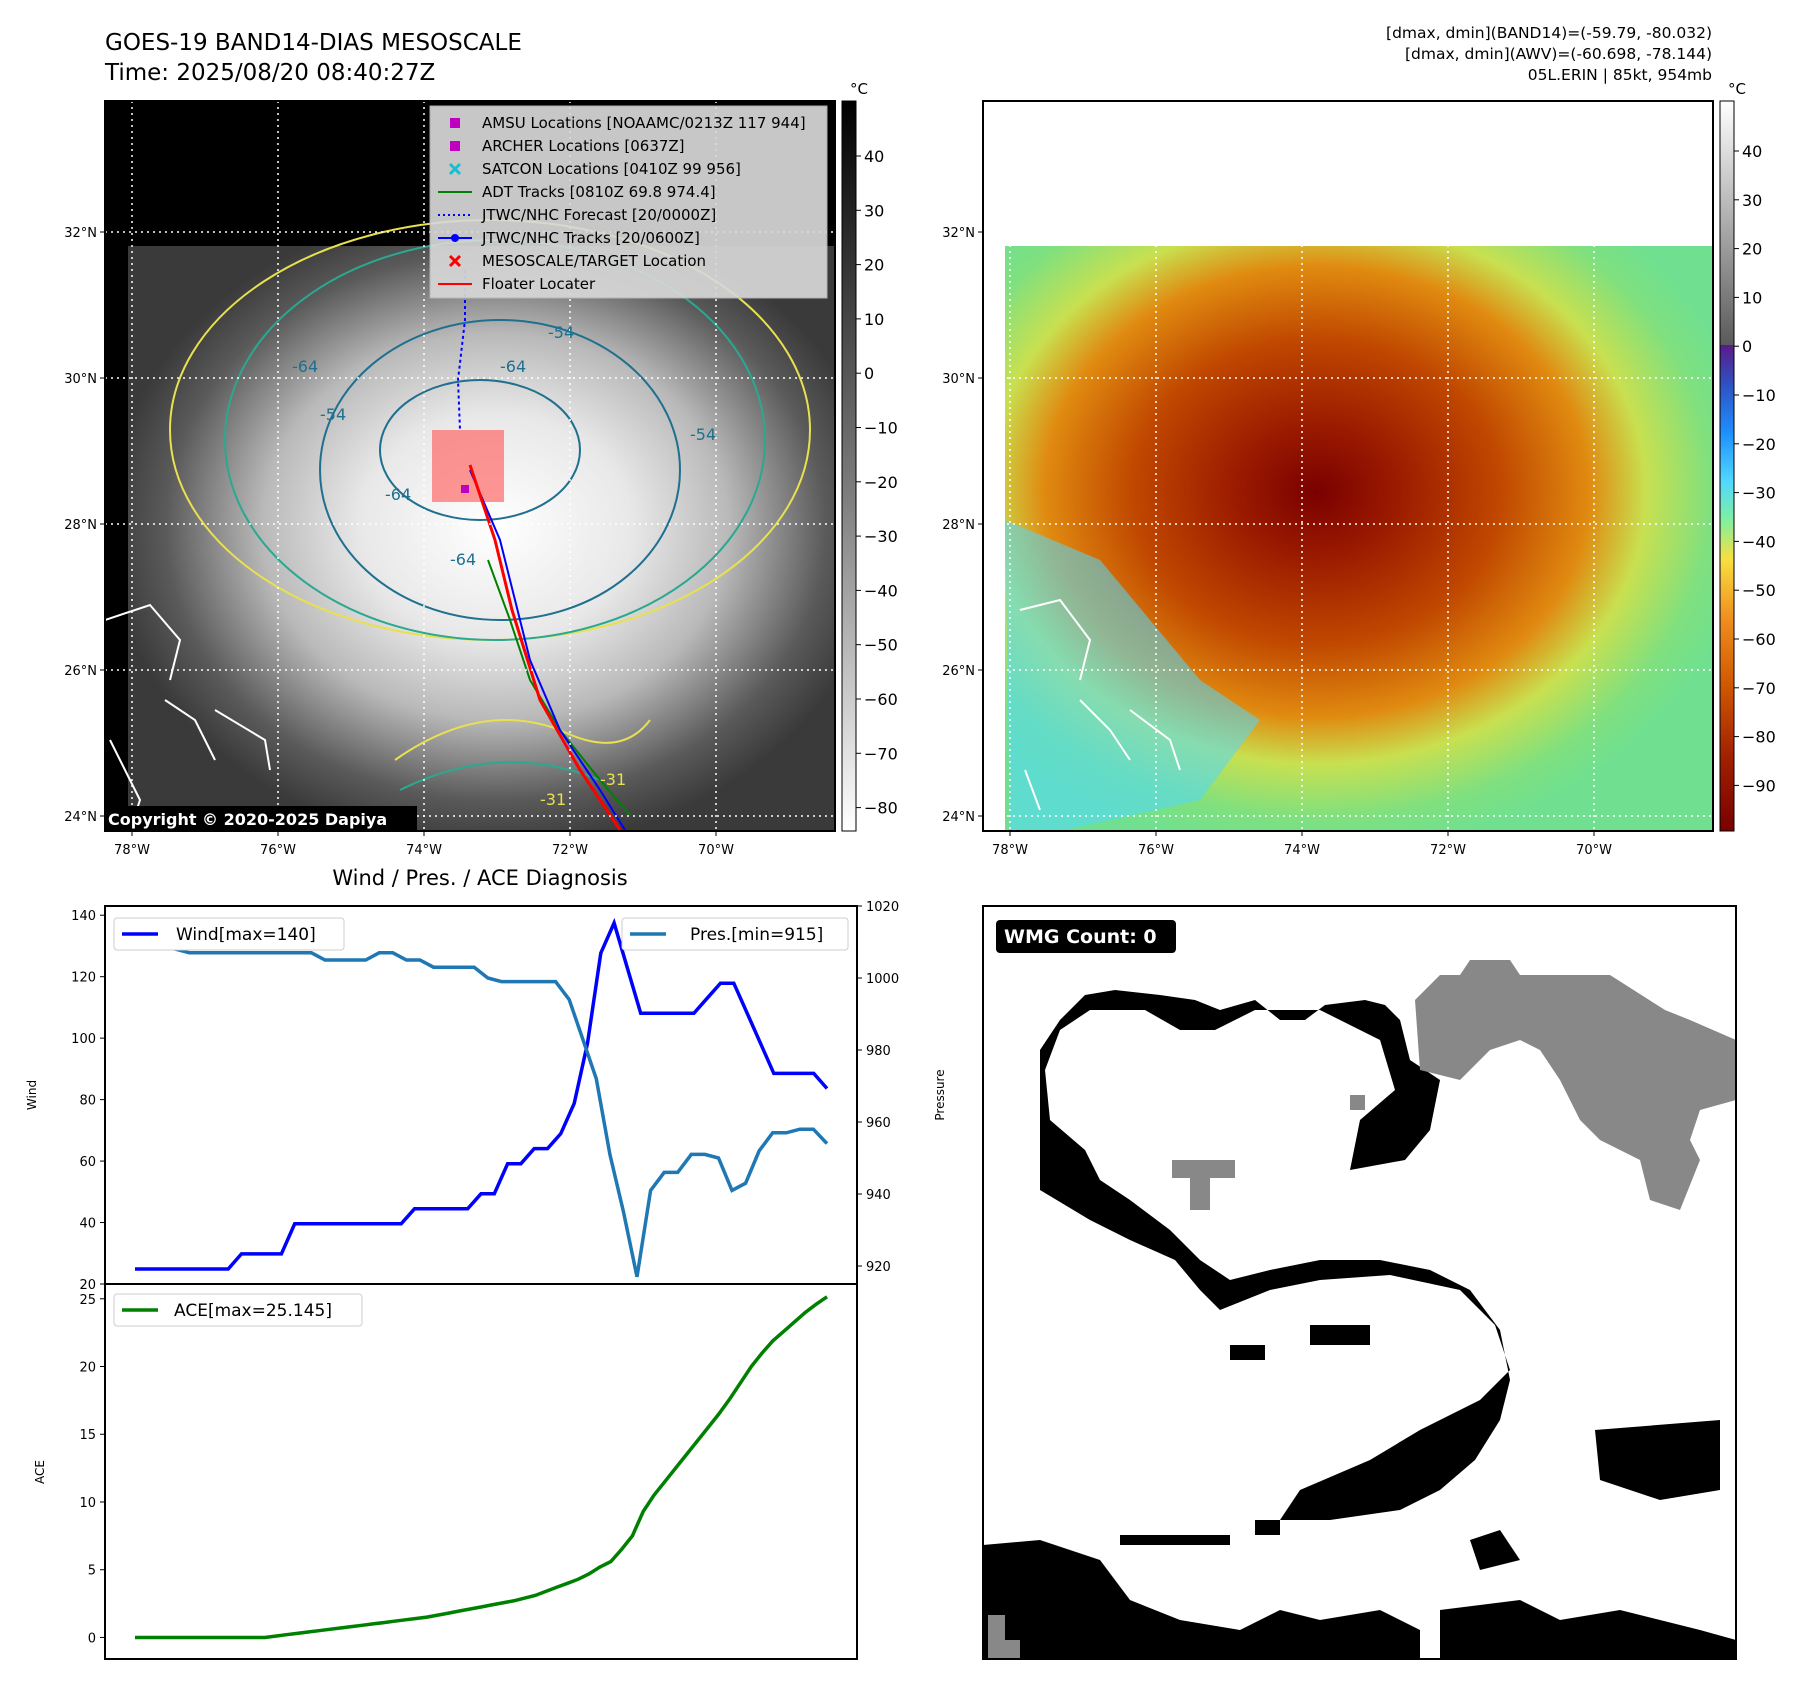 The height and width of the screenshot is (1690, 1797). What do you see at coordinates (247, 819) in the screenshot?
I see `copyright-text: Copyright © 2020-2025 Dapiya` at bounding box center [247, 819].